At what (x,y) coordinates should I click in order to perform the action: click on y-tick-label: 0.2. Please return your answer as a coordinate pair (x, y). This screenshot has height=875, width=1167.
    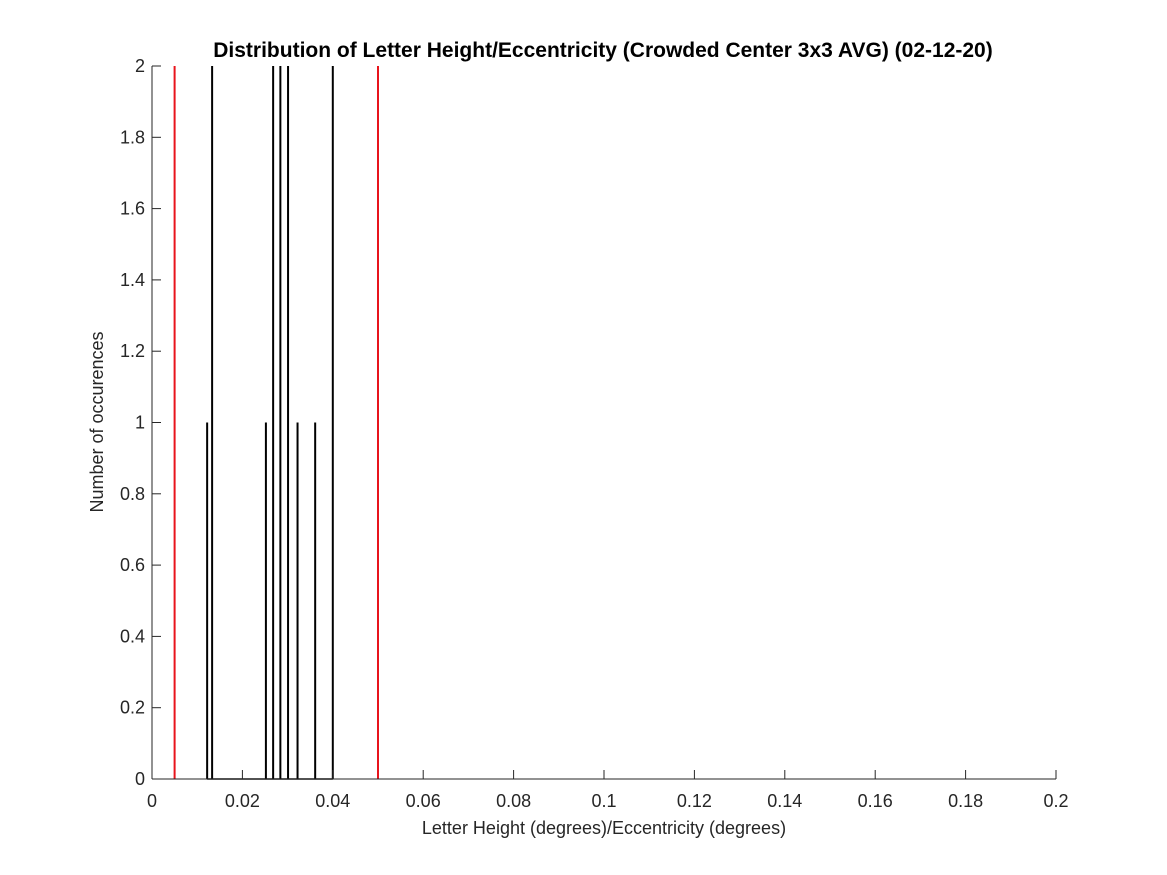
    Looking at the image, I should click on (132, 708).